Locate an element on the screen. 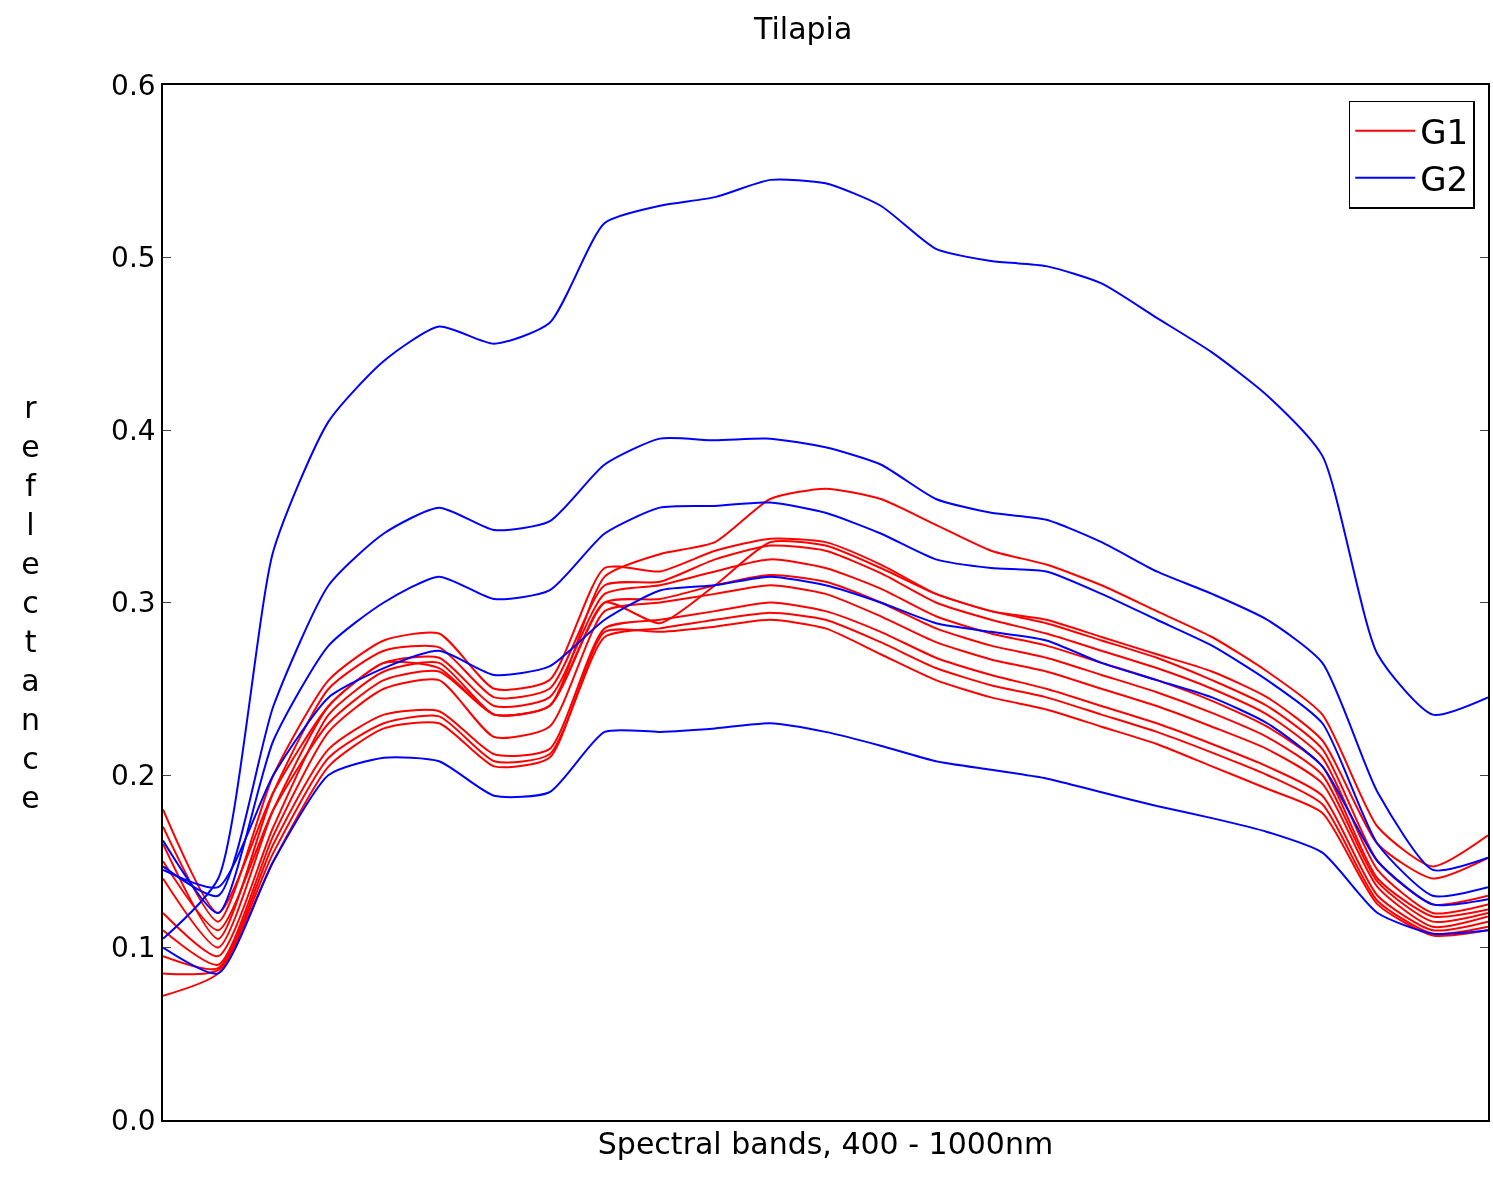 The width and height of the screenshot is (1493, 1182). chart-title: Tilapia is located at coordinates (803, 28).